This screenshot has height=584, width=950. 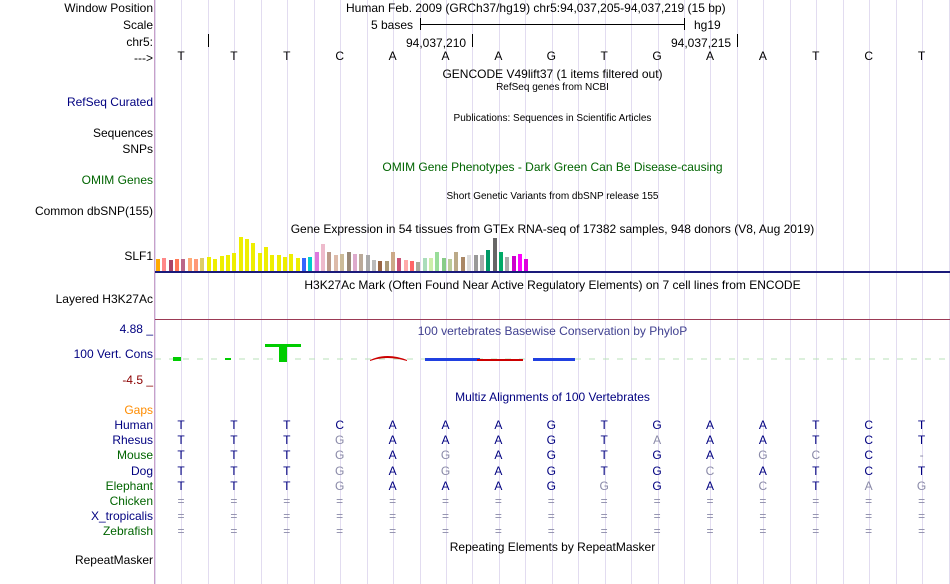 I want to click on phylop-plot, so click(x=552, y=355).